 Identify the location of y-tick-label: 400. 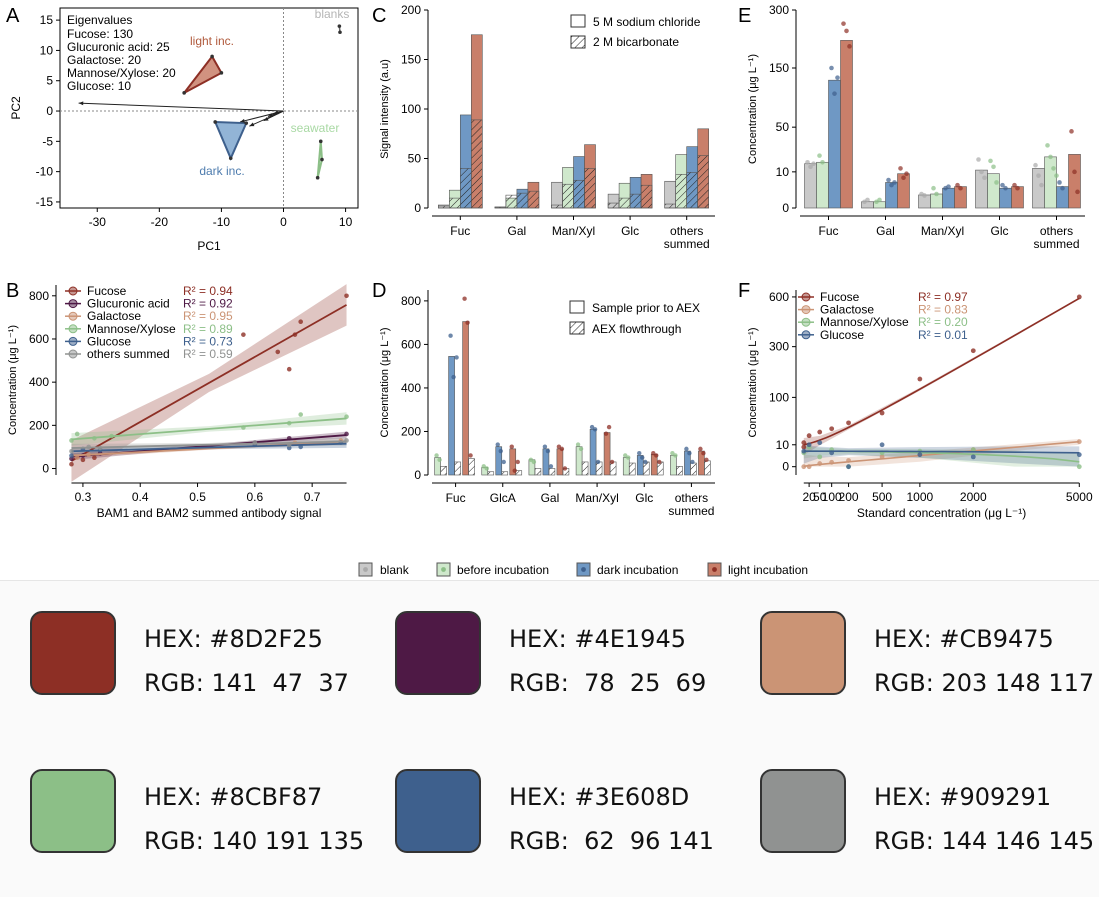
(411, 388).